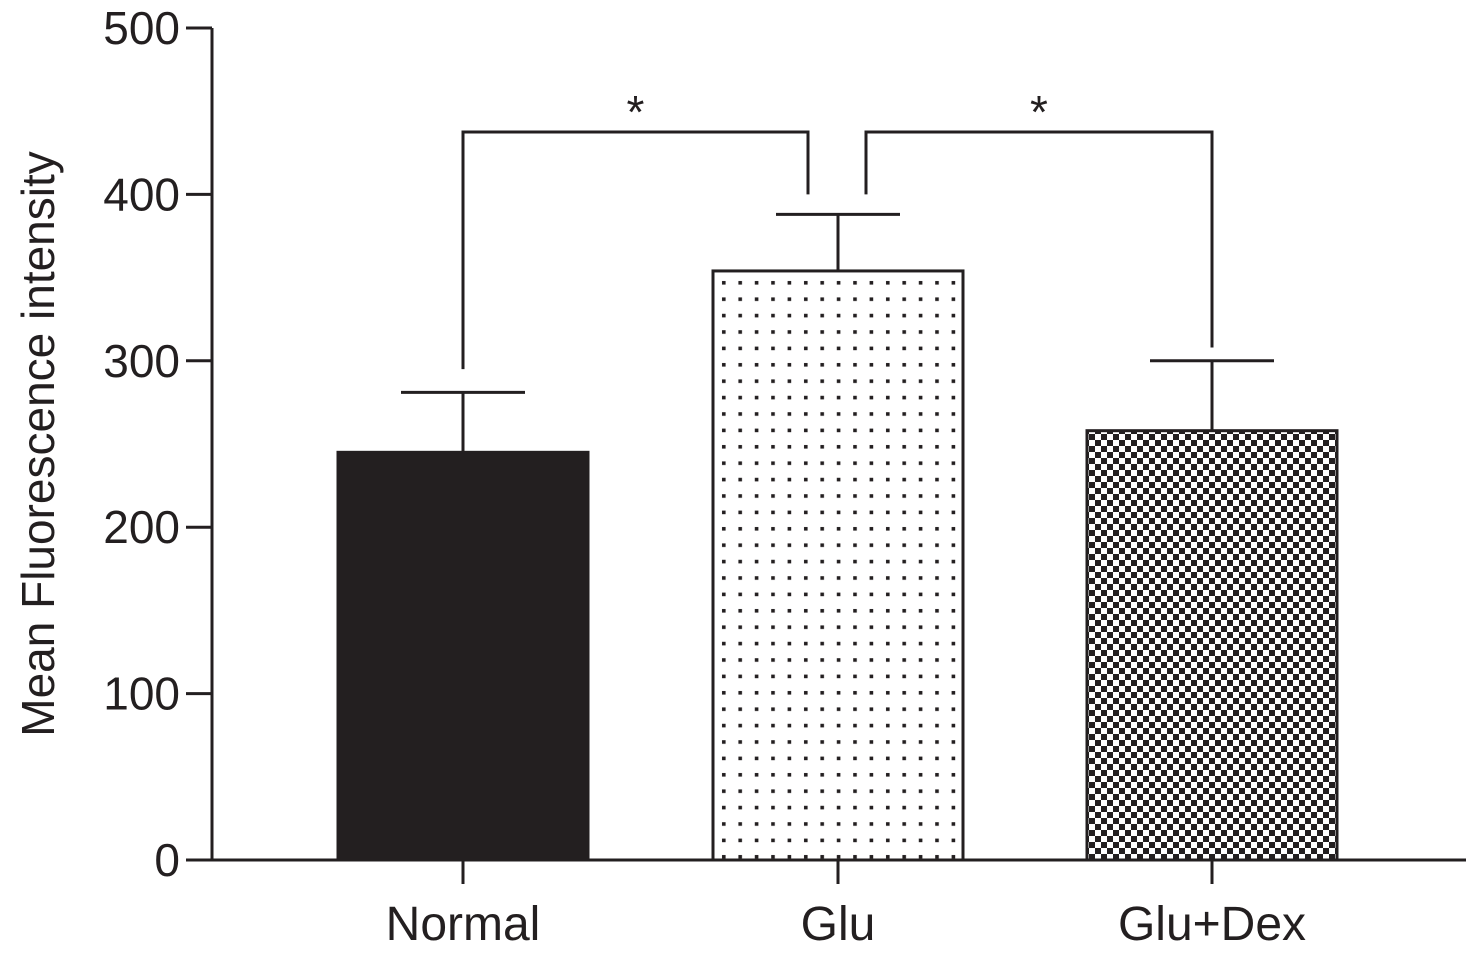 The width and height of the screenshot is (1476, 959). Describe the element at coordinates (141, 527) in the screenshot. I see `y-tick-label: 200` at that location.